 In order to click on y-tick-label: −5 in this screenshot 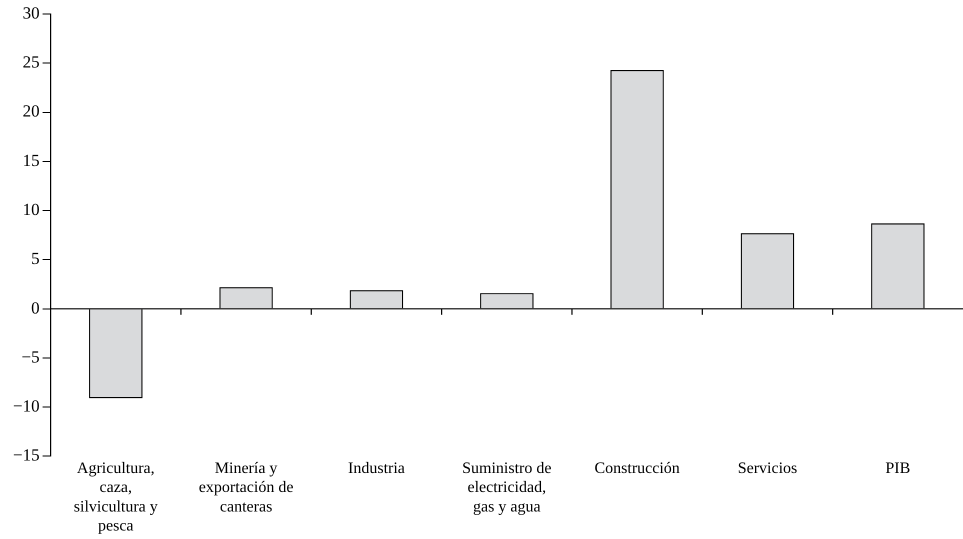, I will do `click(30, 356)`.